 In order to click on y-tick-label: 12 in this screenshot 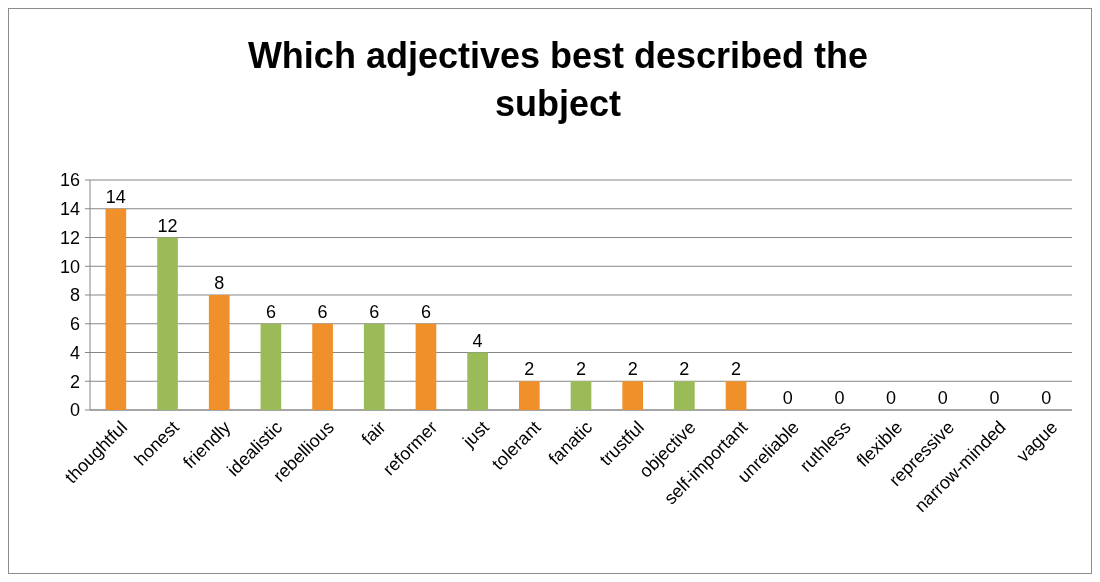, I will do `click(69, 237)`.